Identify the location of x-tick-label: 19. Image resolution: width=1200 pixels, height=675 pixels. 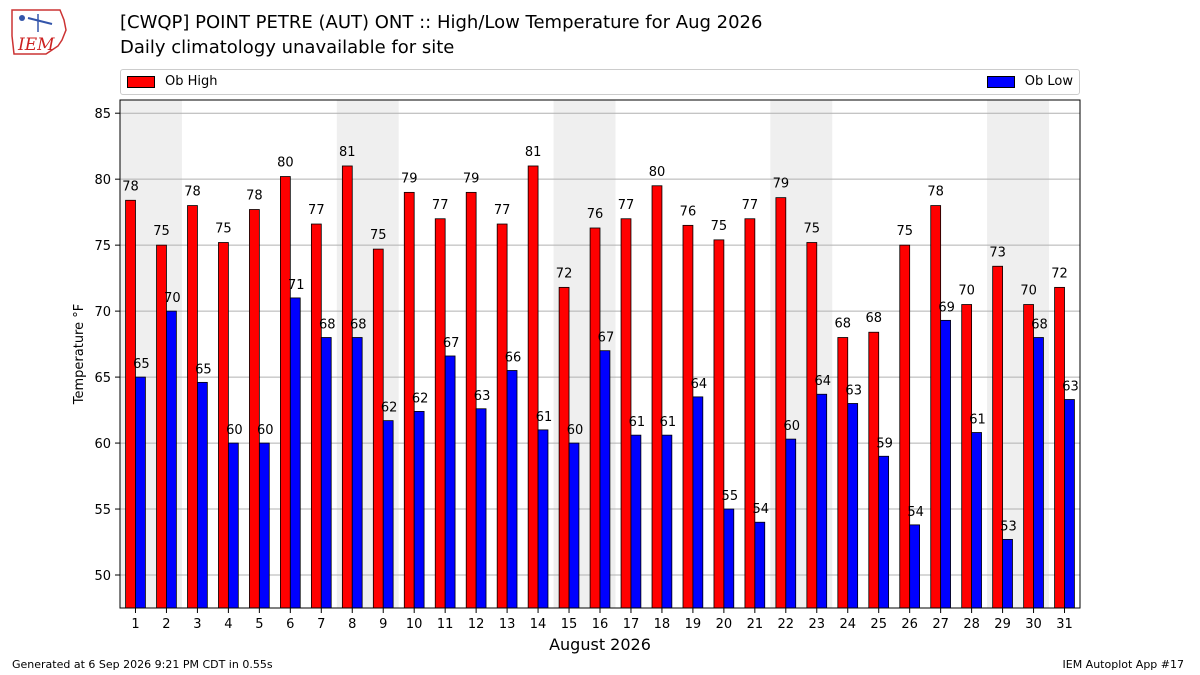
(693, 624).